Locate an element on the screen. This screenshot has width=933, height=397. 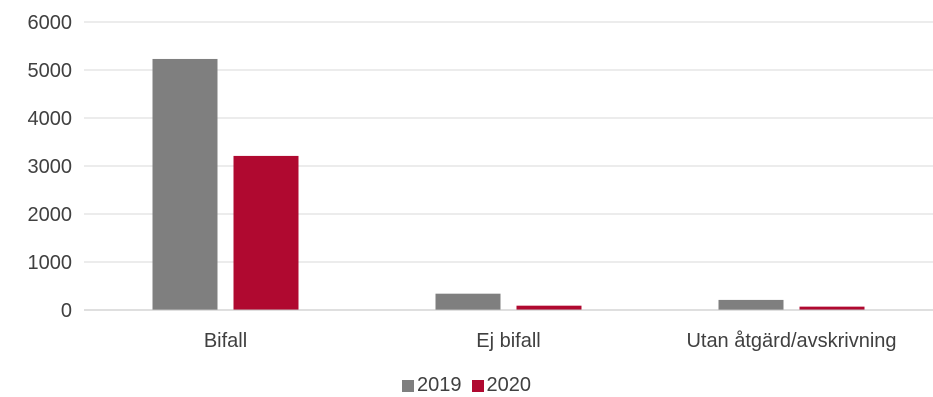
y-tick-label: 1000 is located at coordinates (50, 263).